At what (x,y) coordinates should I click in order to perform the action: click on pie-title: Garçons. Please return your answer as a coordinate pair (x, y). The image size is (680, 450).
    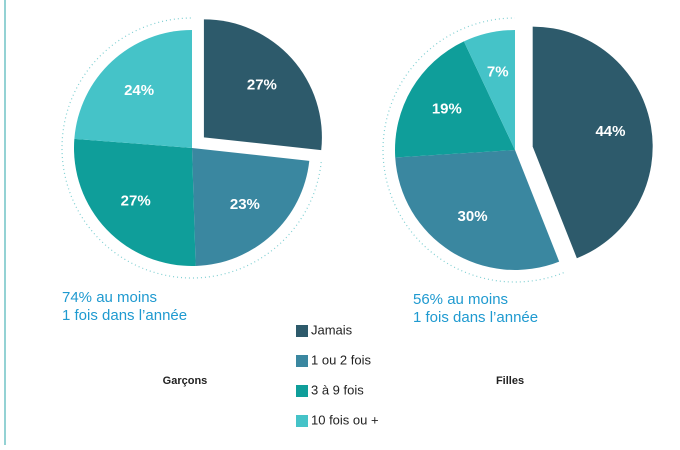
    Looking at the image, I should click on (185, 381).